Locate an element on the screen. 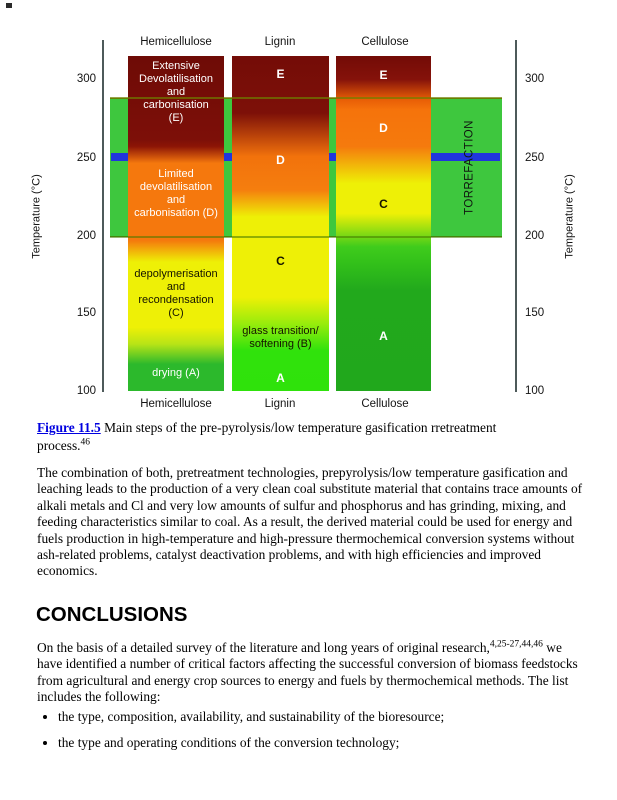 Image resolution: width=617 pixels, height=800 pixels. zone-label-lignin-D: D is located at coordinates (280, 160).